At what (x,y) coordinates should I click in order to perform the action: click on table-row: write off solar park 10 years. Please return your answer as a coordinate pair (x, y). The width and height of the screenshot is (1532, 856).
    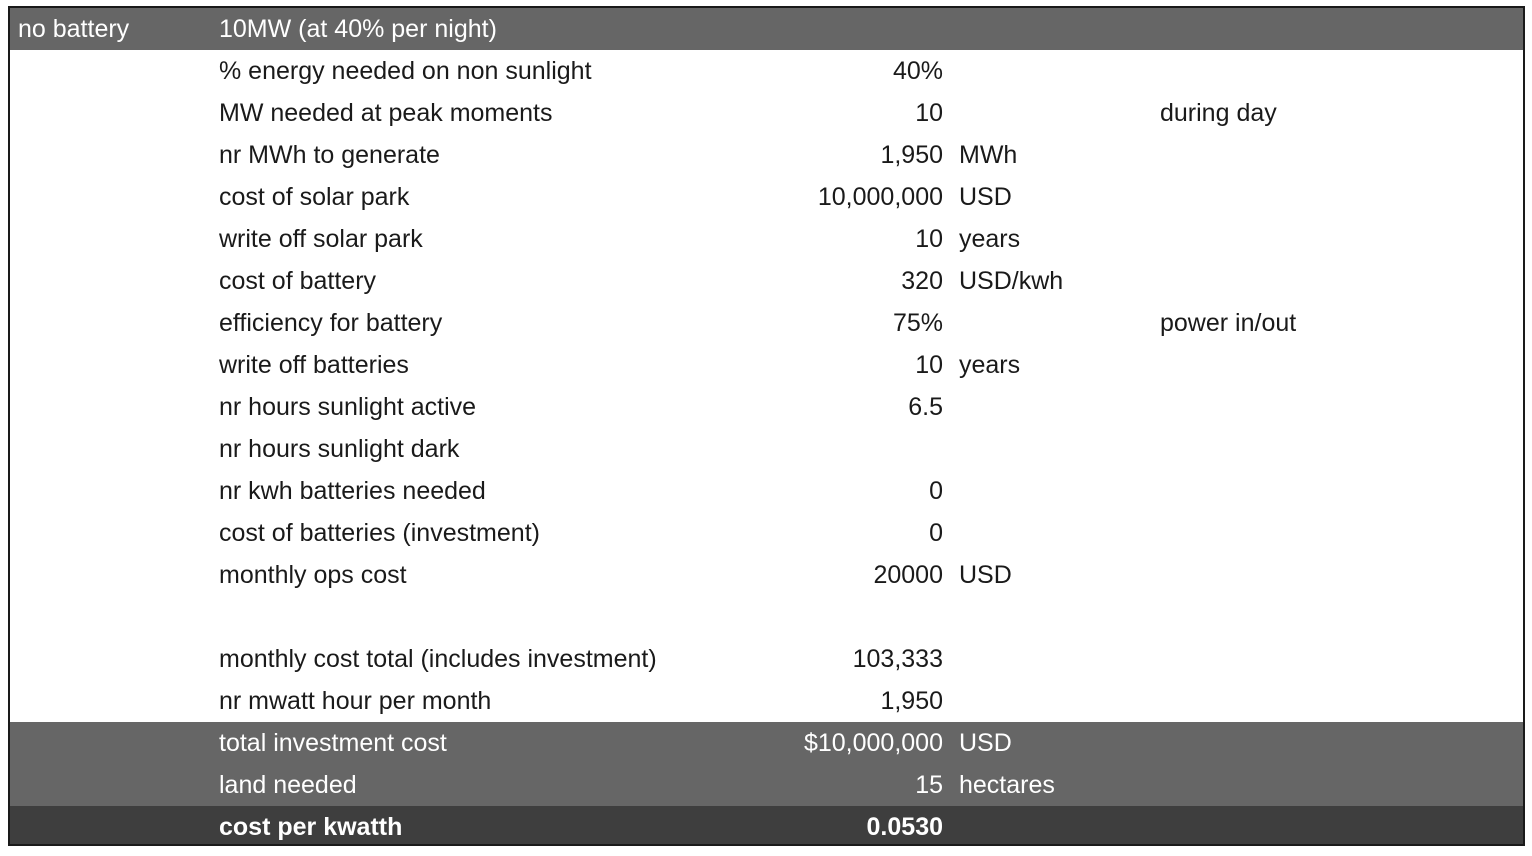
    Looking at the image, I should click on (766, 239).